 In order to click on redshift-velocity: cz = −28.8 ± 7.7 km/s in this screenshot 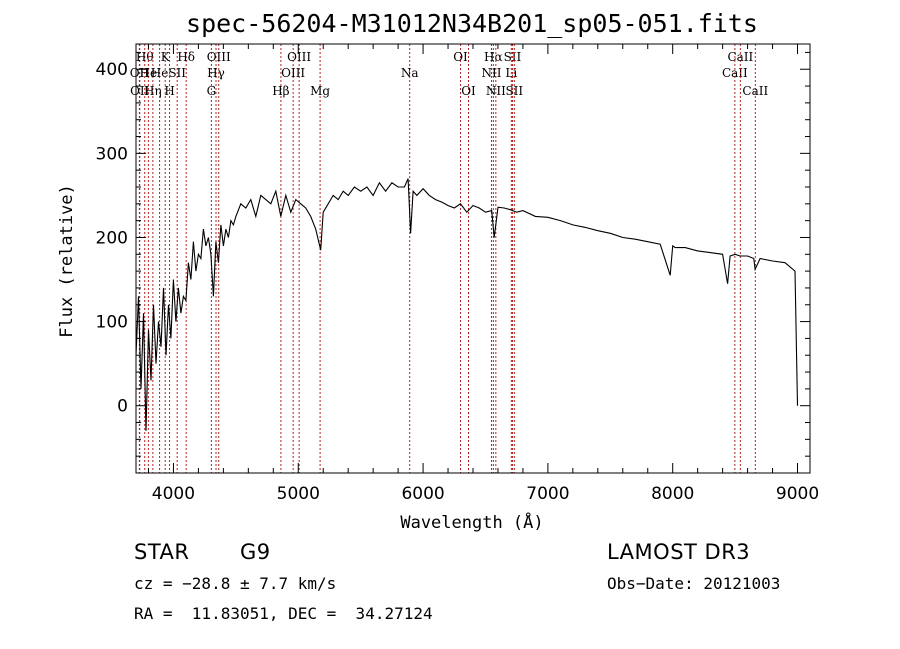, I will do `click(235, 583)`.